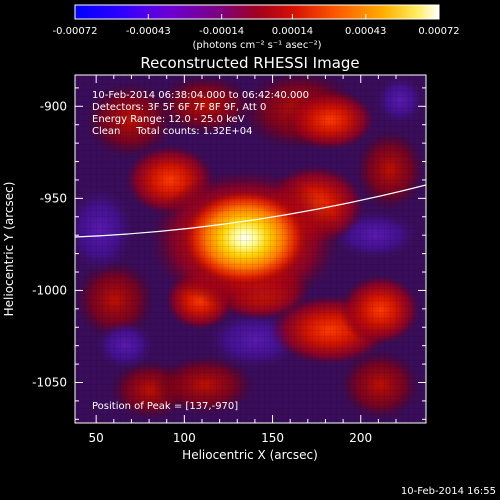 The height and width of the screenshot is (500, 500). Describe the element at coordinates (200, 95) in the screenshot. I see `info-line-time-range: 10-Feb-2014 06:38:04.000 to 06:42:40.000` at that location.